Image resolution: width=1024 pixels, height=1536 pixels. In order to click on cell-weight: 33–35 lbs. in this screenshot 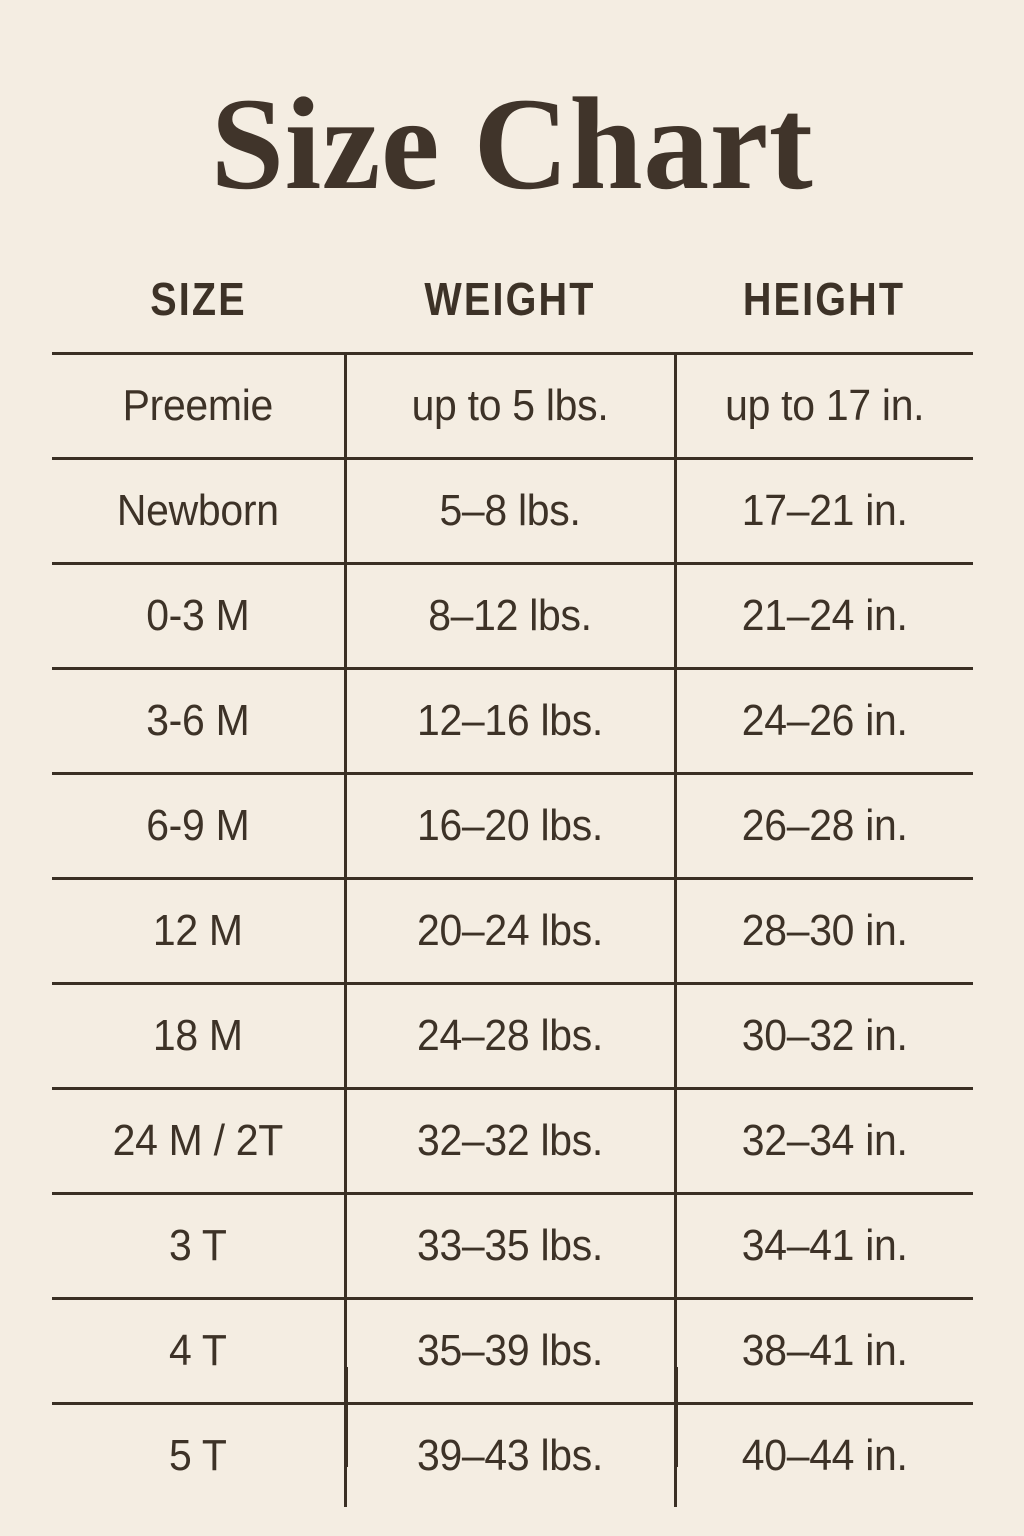, I will do `click(509, 1245)`.